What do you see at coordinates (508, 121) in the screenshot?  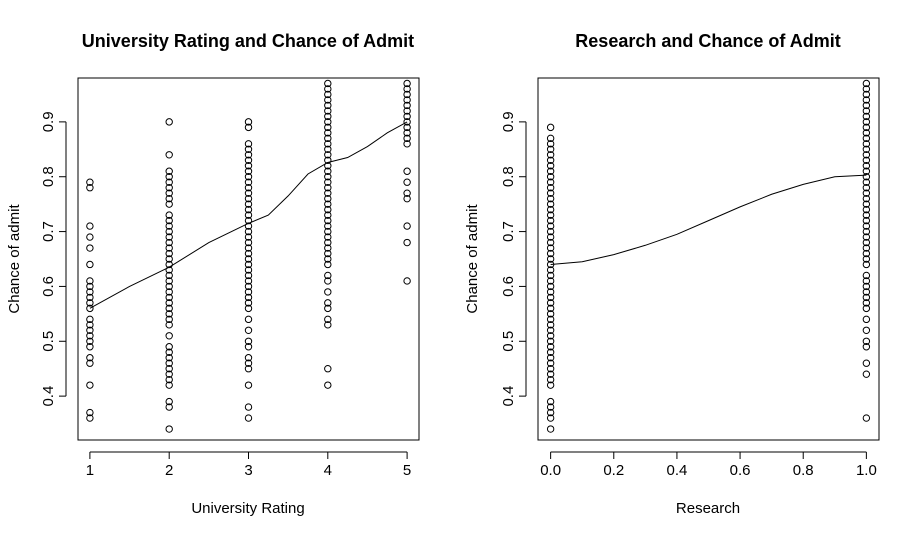 I see `y-tick-label: 0.9` at bounding box center [508, 121].